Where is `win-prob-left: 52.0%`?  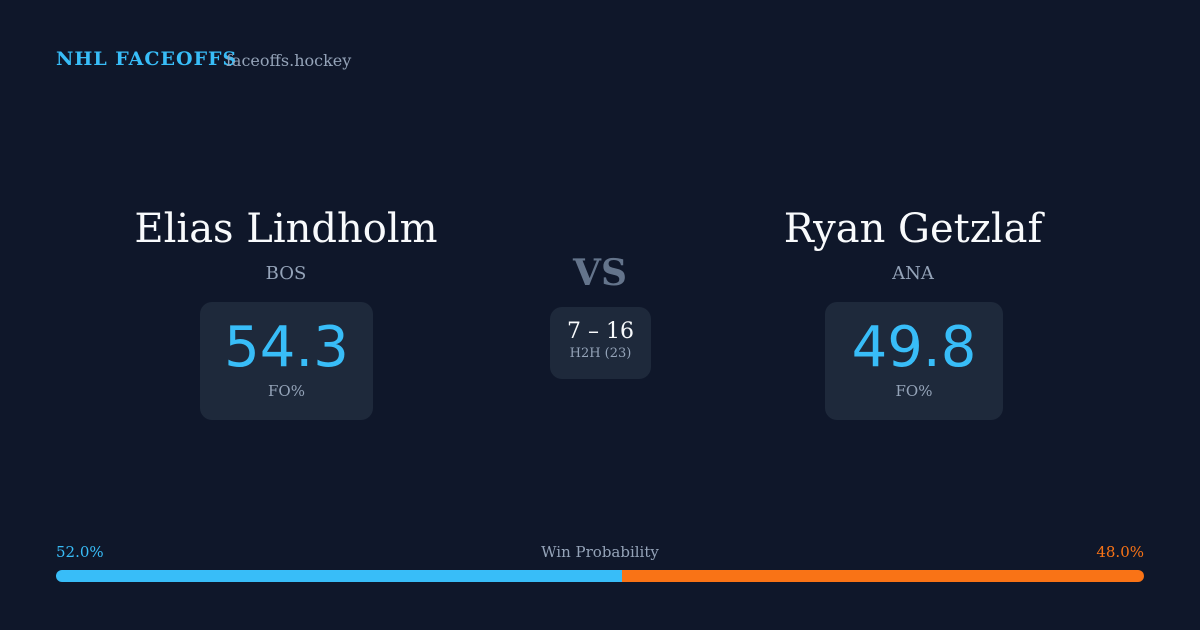 win-prob-left: 52.0% is located at coordinates (80, 552).